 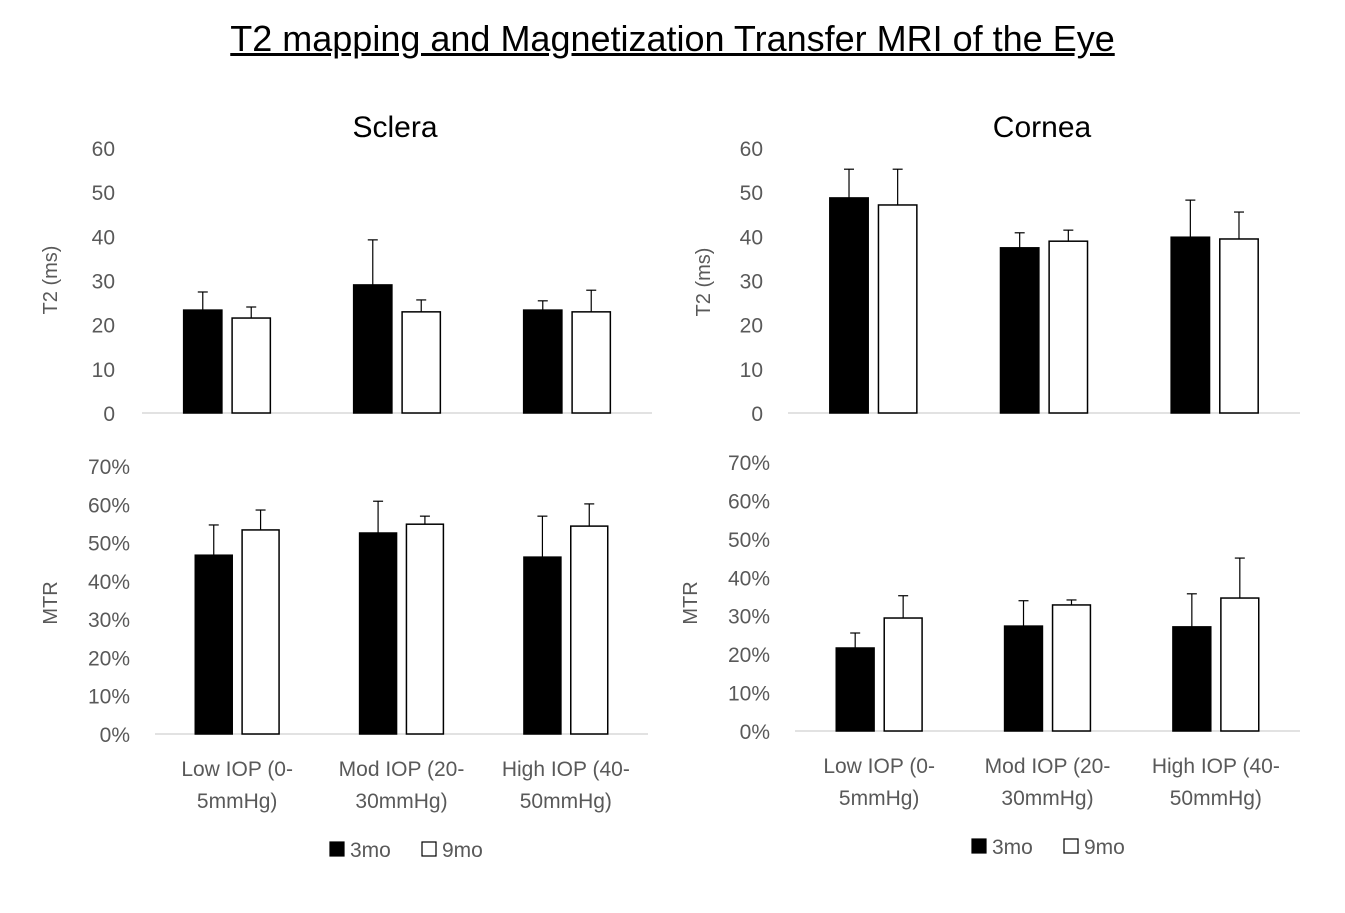 What do you see at coordinates (1042, 127) in the screenshot?
I see `panel-title: Cornea` at bounding box center [1042, 127].